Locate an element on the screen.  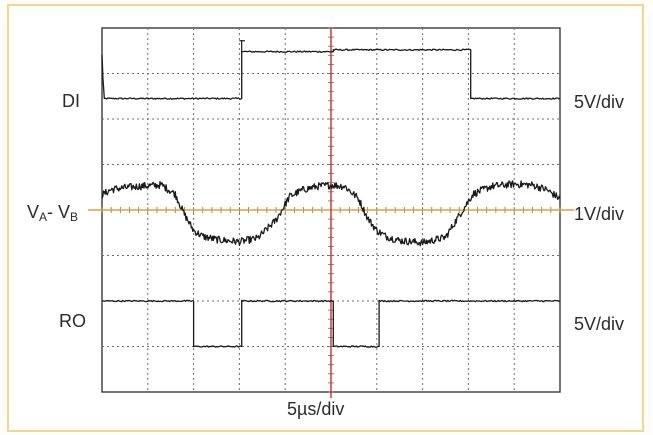
channel-label-di: DI is located at coordinates (71, 101).